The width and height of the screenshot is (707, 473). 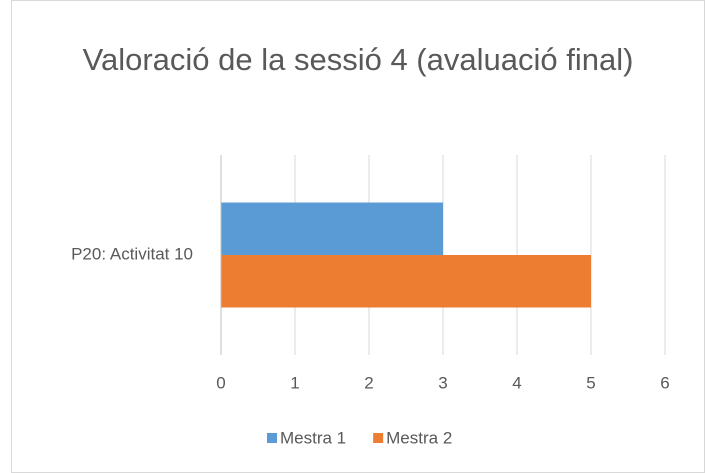 What do you see at coordinates (419, 437) in the screenshot?
I see `legend-label: Mestra 2` at bounding box center [419, 437].